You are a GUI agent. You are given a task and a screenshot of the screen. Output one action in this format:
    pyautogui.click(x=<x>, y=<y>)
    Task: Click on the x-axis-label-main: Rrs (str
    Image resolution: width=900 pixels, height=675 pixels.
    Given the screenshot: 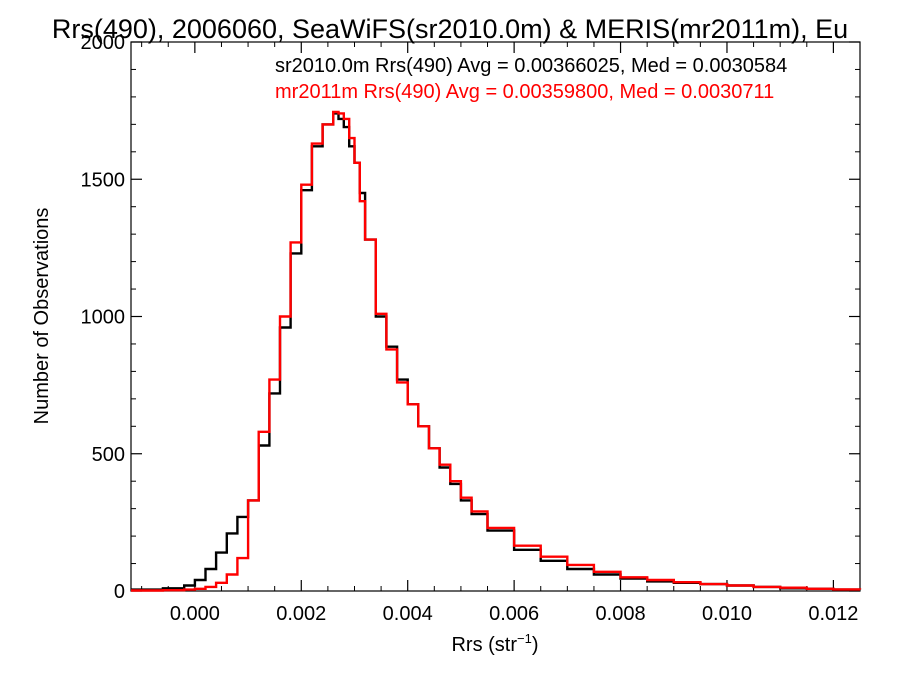 What is the action you would take?
    pyautogui.click(x=484, y=645)
    